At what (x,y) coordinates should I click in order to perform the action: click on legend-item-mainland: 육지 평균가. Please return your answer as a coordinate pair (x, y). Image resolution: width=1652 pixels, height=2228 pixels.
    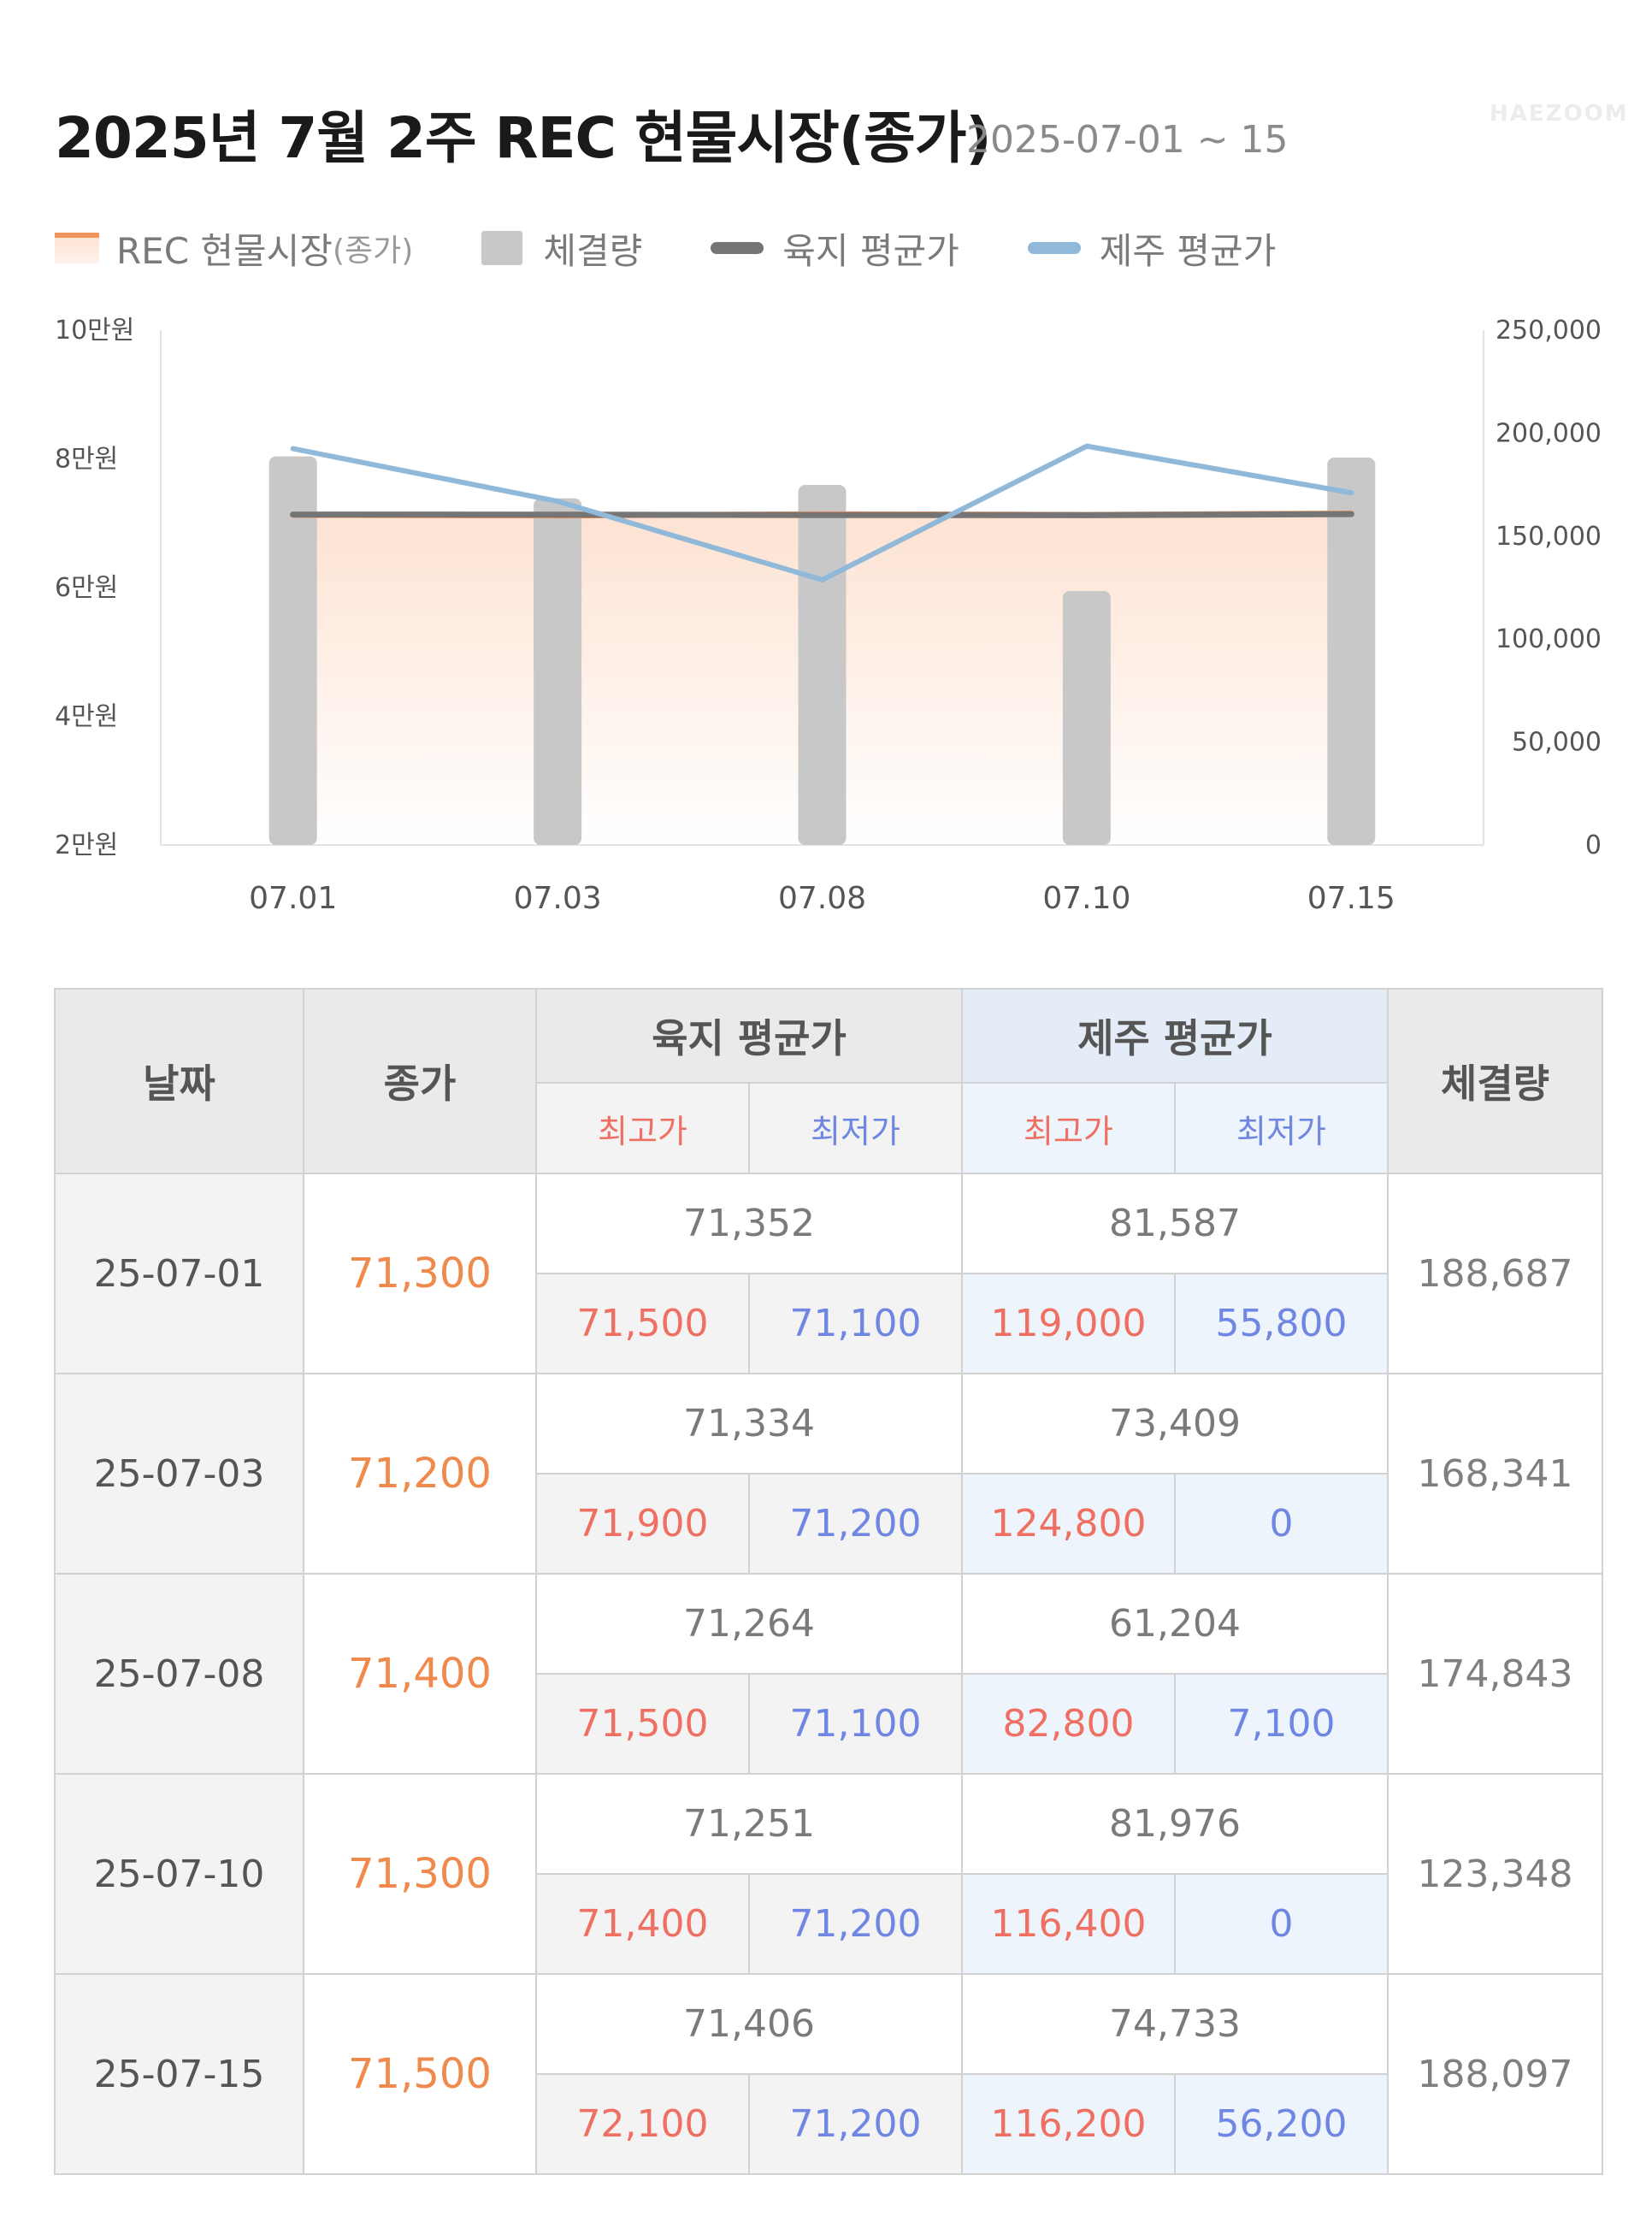
    Looking at the image, I should click on (835, 248).